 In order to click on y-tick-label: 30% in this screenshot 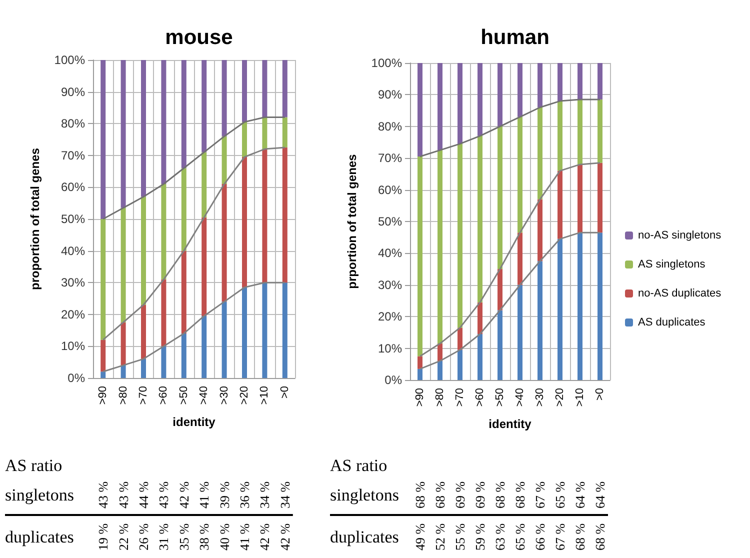, I will do `click(73, 283)`.